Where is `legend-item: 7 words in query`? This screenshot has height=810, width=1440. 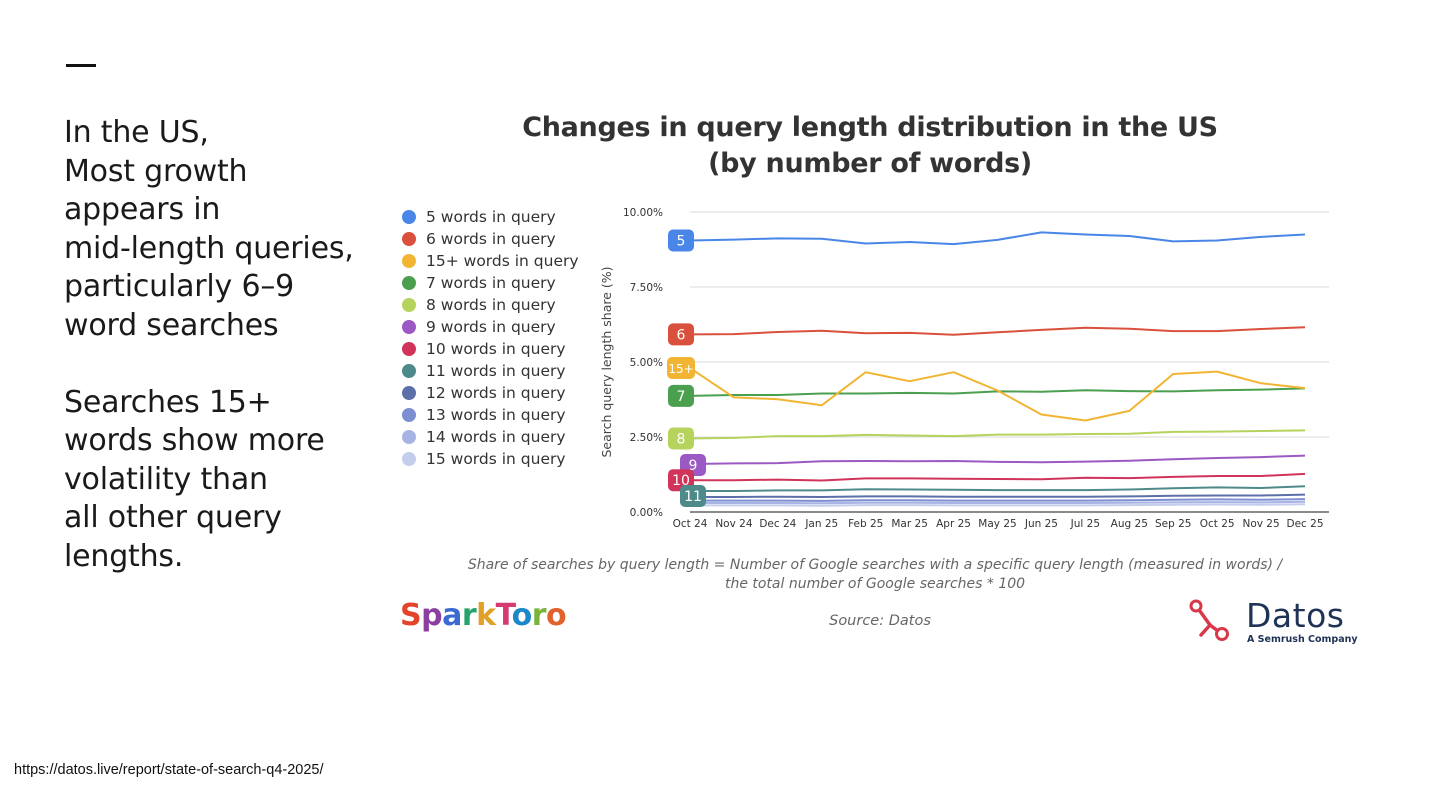
legend-item: 7 words in query is located at coordinates (490, 283).